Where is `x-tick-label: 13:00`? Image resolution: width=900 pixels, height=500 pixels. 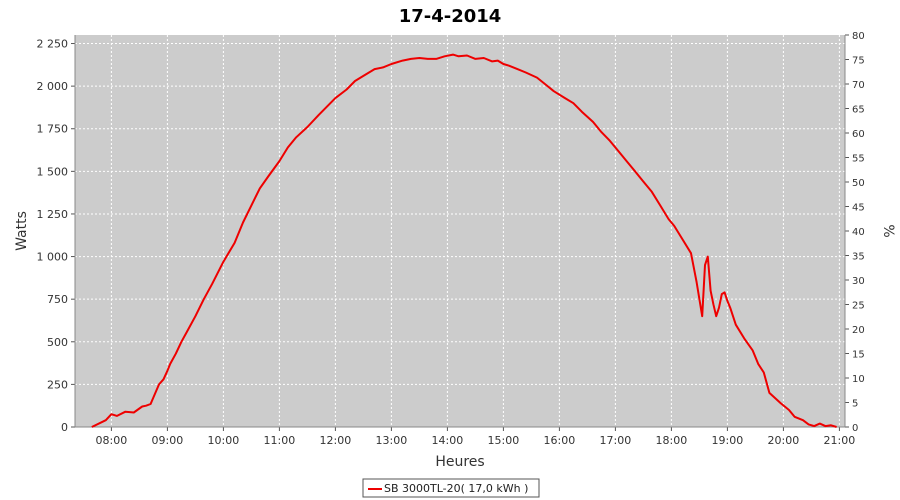 x-tick-label: 13:00 is located at coordinates (392, 440).